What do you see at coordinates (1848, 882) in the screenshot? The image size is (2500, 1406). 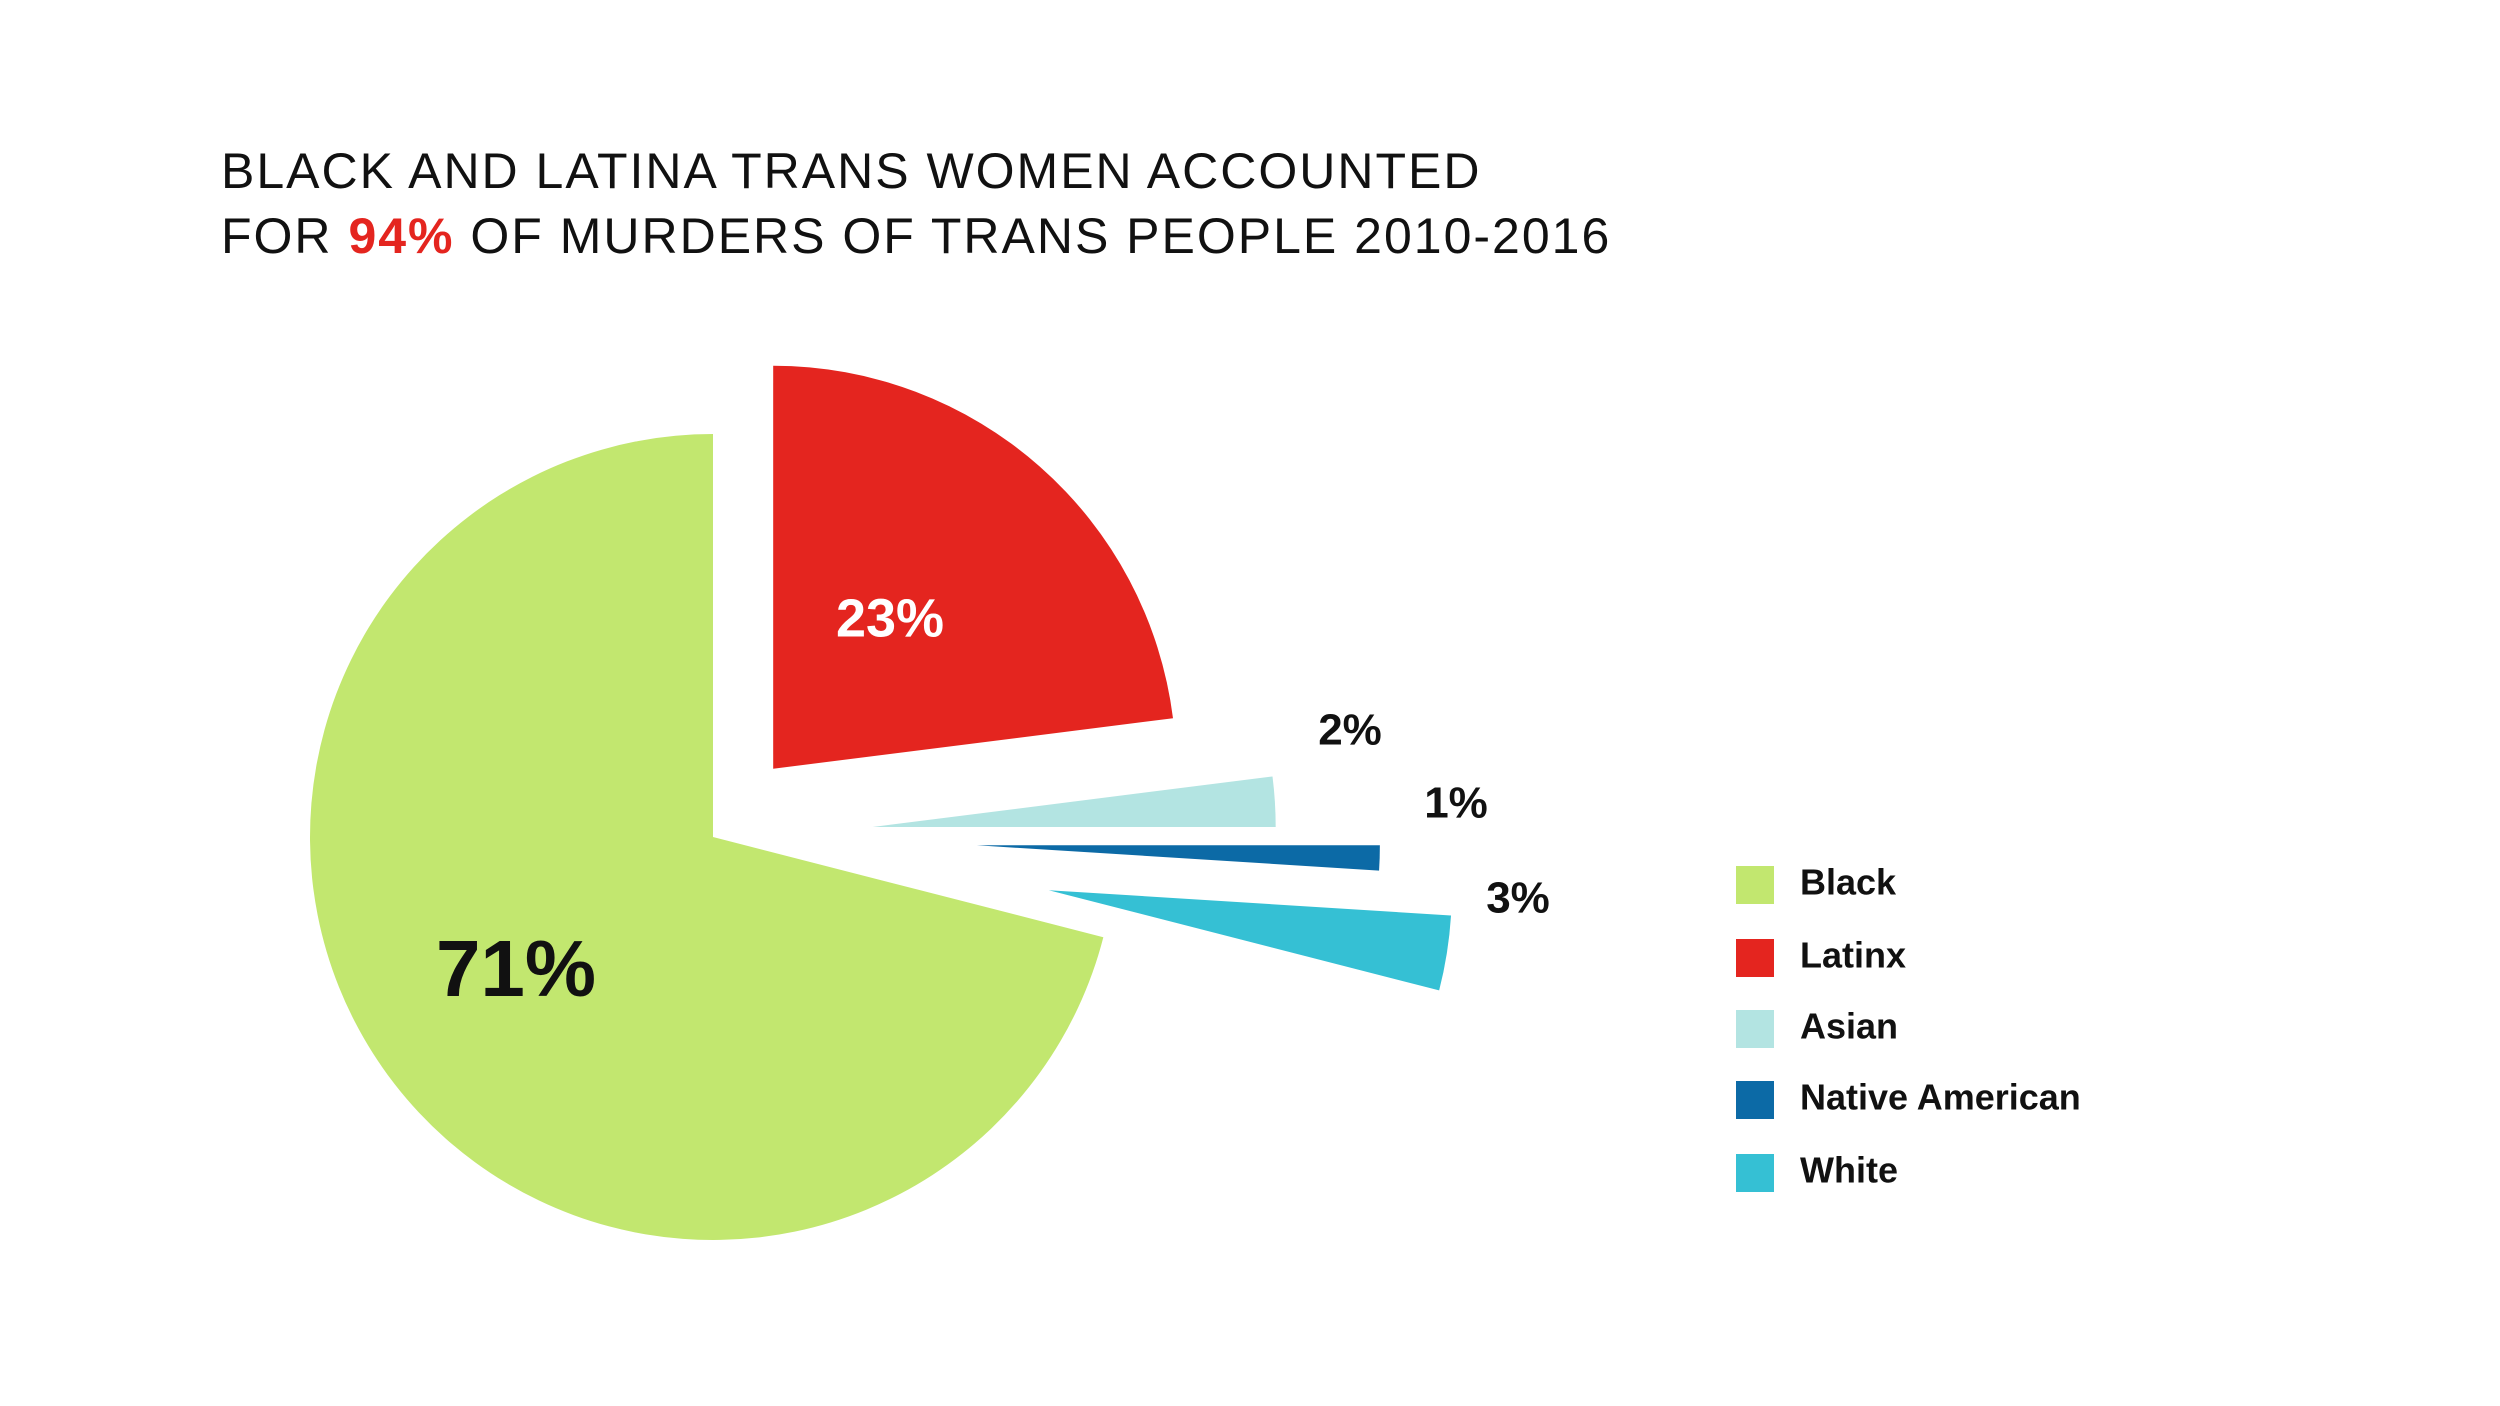 I see `legend-label: Black` at bounding box center [1848, 882].